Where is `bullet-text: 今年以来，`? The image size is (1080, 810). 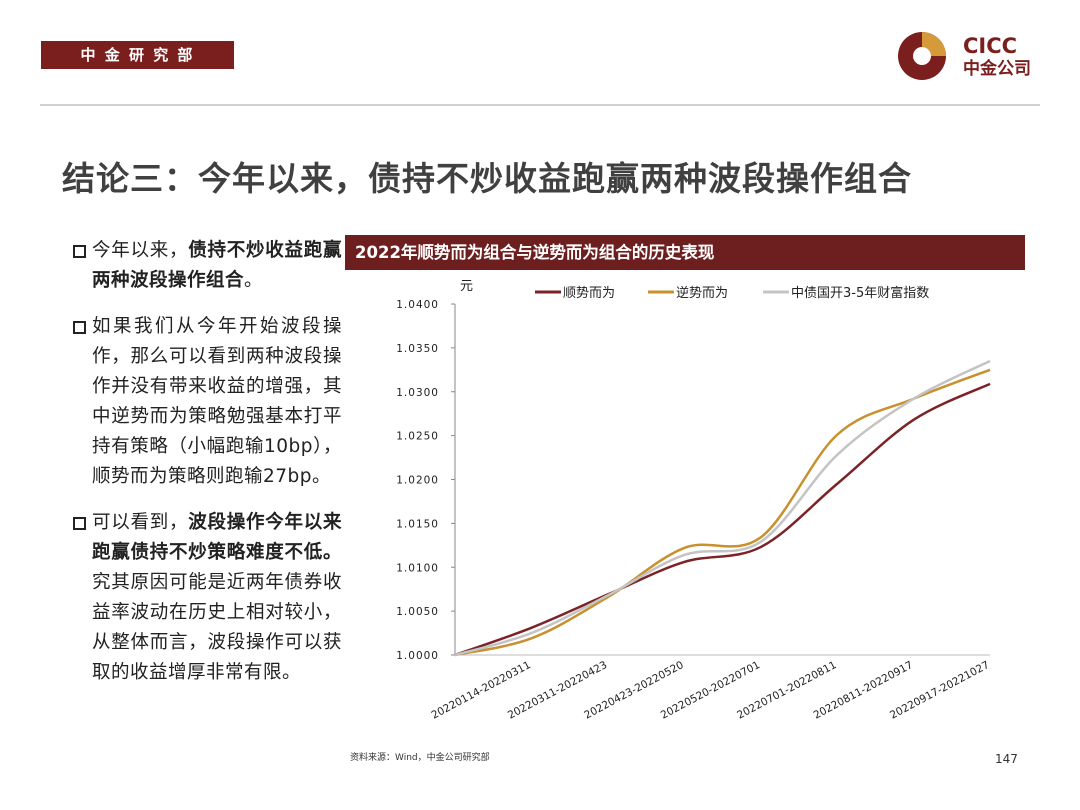 bullet-text: 今年以来， is located at coordinates (140, 250).